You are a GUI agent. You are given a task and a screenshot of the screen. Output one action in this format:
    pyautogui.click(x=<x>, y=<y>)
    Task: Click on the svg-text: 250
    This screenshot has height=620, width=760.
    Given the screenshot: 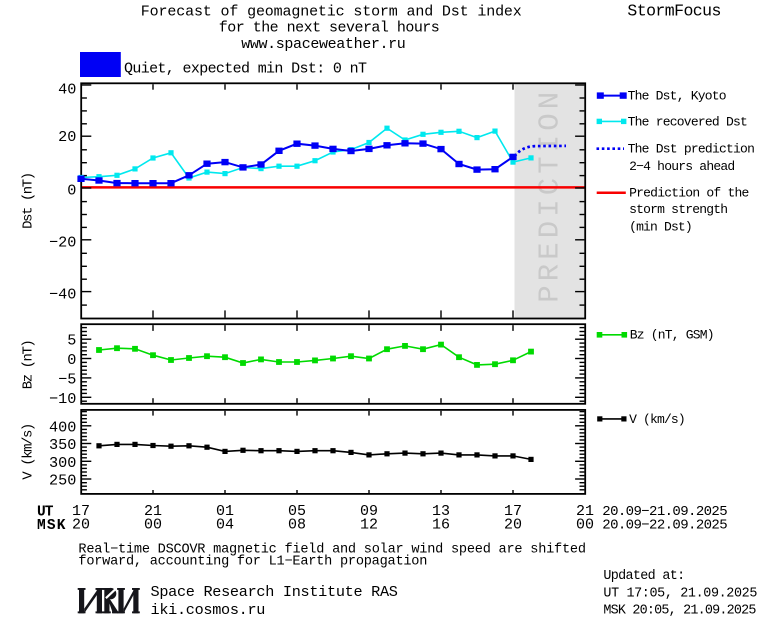 What is the action you would take?
    pyautogui.click(x=62, y=481)
    